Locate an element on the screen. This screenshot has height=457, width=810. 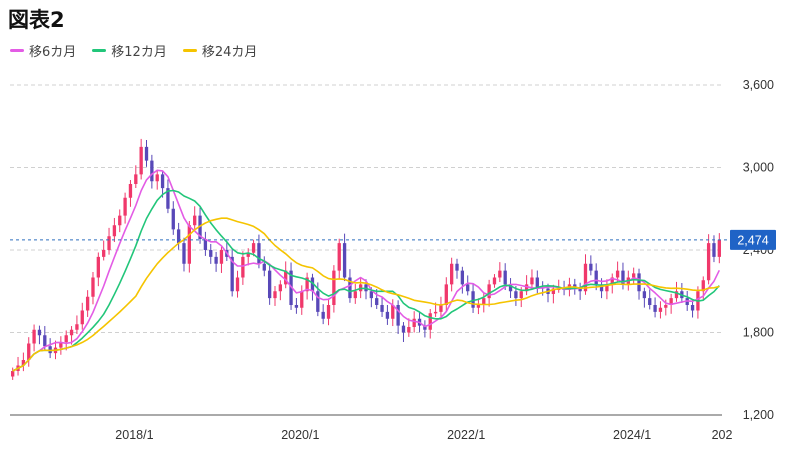
legend-item-ma24: 移24カ月 is located at coordinates (220, 50).